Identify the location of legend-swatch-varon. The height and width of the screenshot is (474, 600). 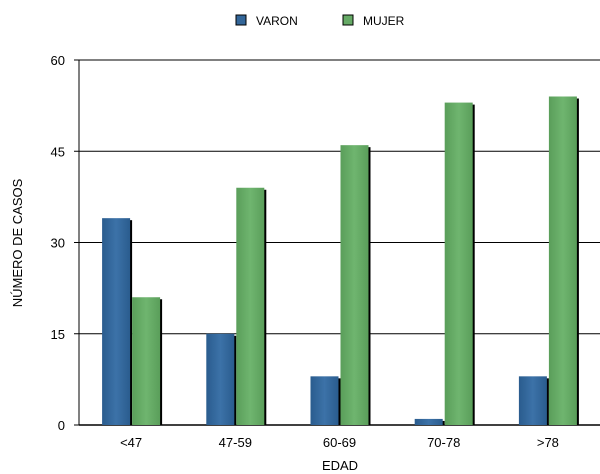
(241, 20).